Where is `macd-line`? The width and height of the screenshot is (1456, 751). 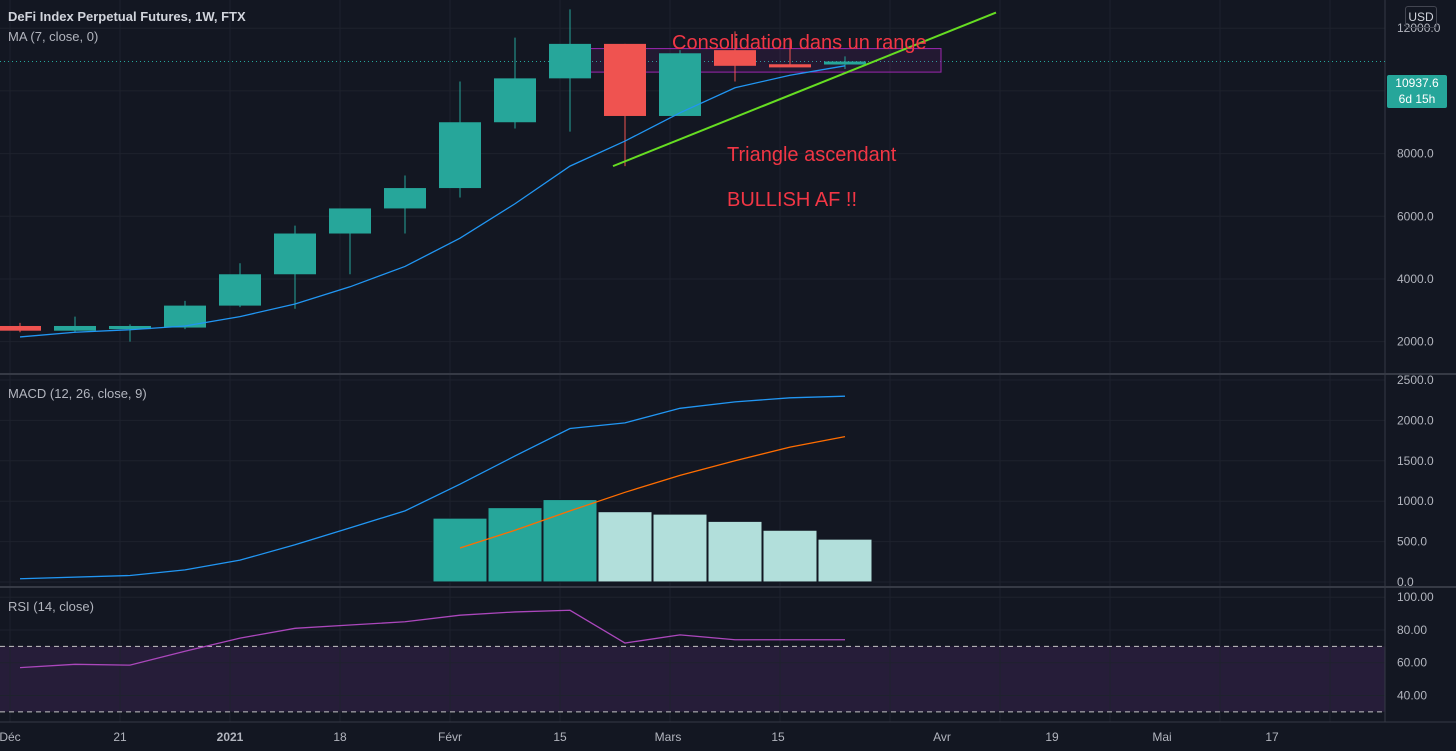 macd-line is located at coordinates (432, 487).